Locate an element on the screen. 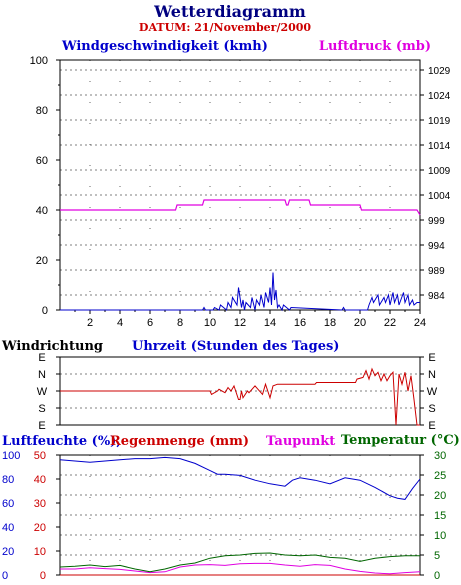 This screenshot has height=585, width=461. time-axis-label: Uhrzeit (Stunden des Tages) is located at coordinates (235, 346).